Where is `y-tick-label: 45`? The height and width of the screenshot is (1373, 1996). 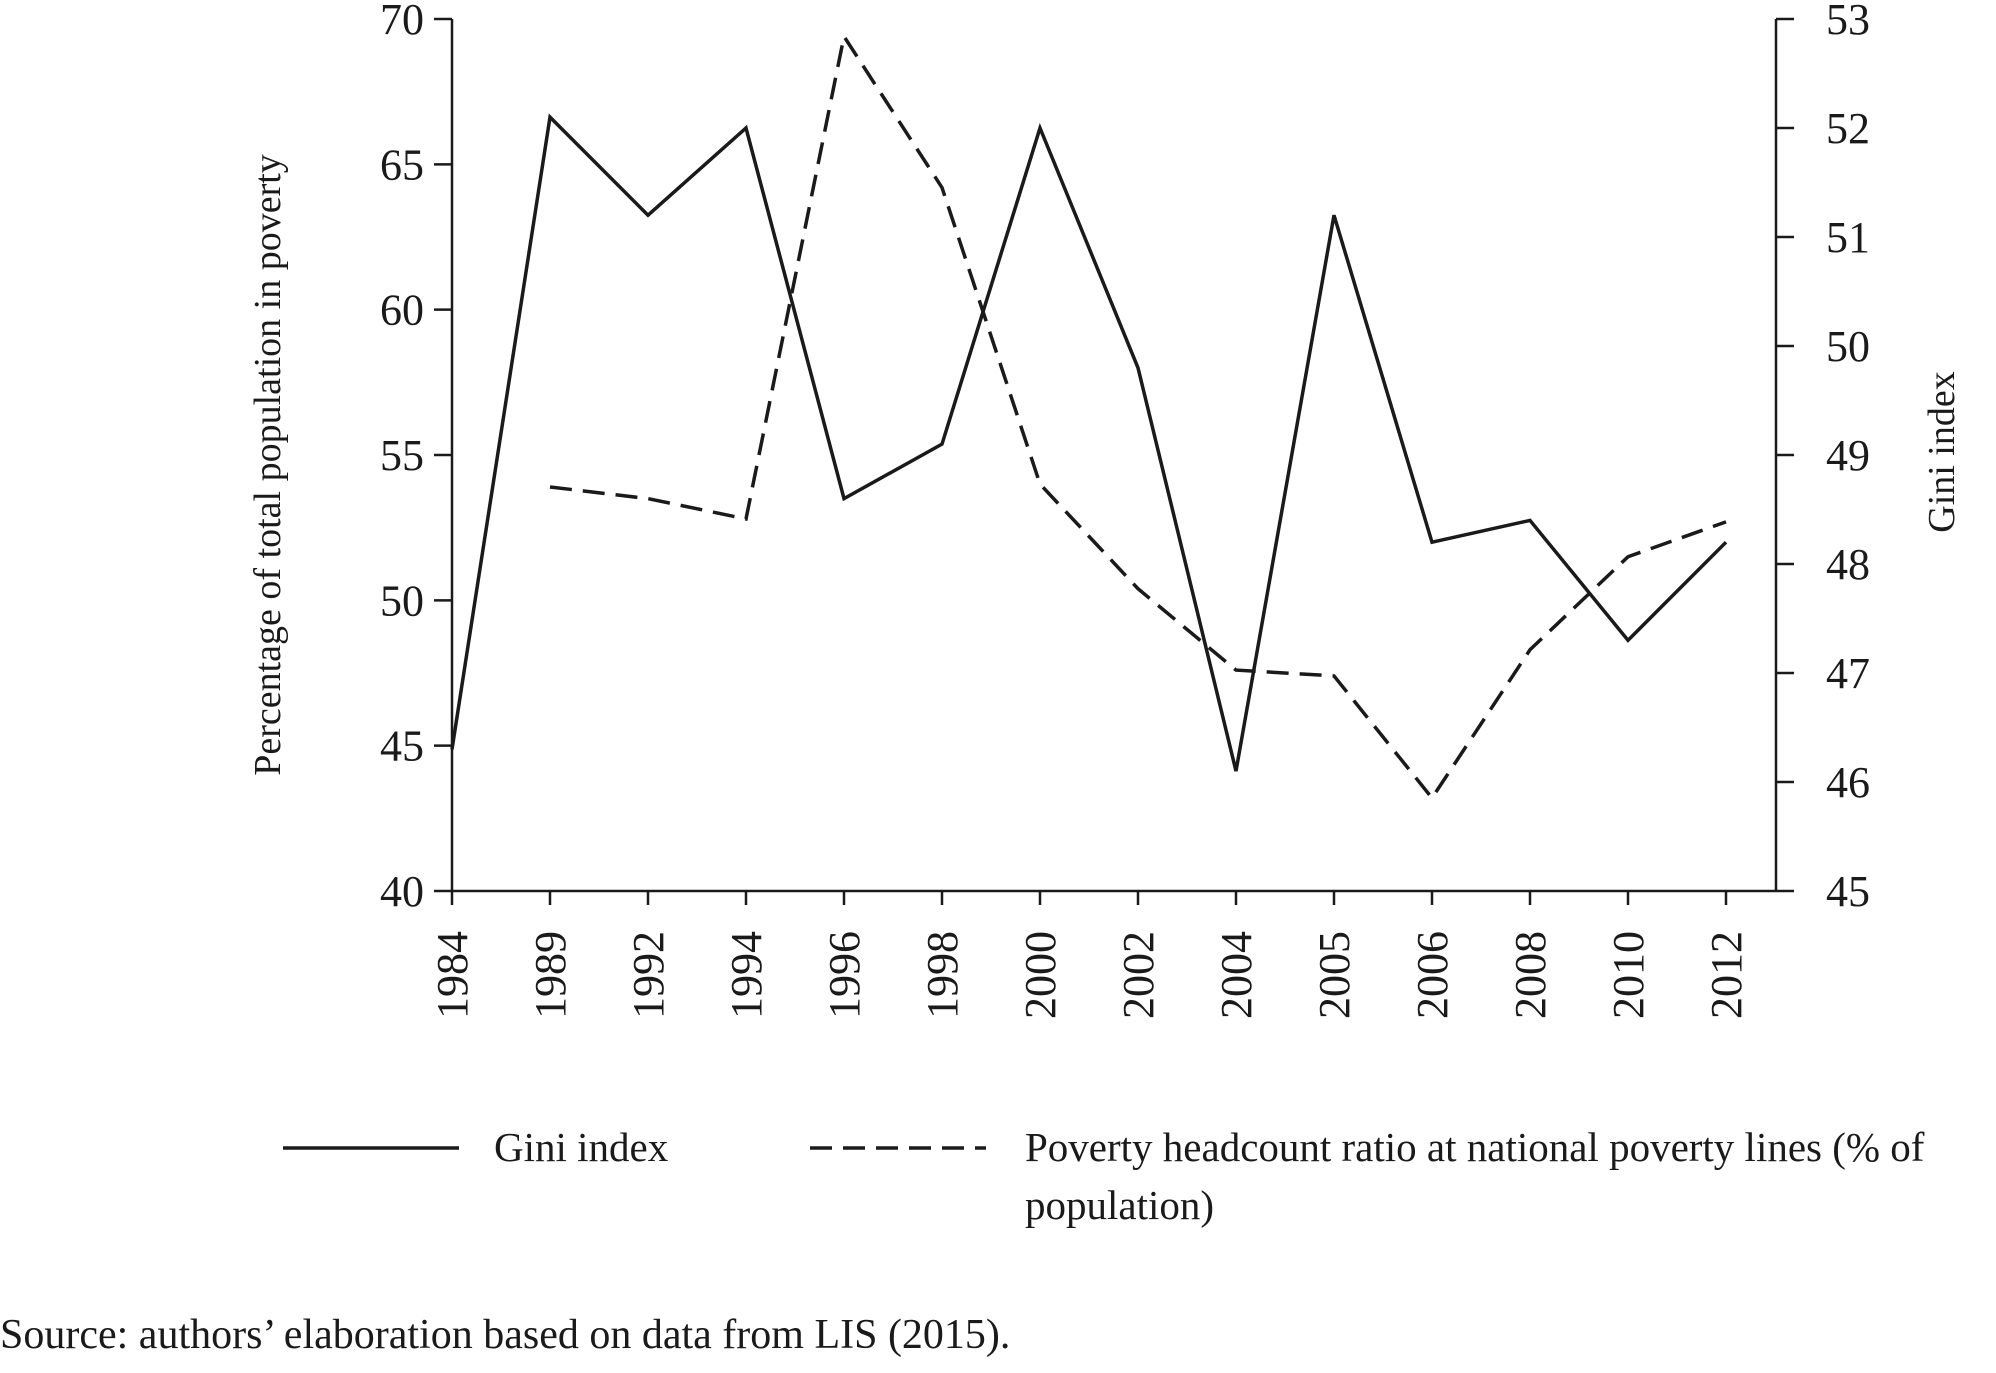 y-tick-label: 45 is located at coordinates (402, 746).